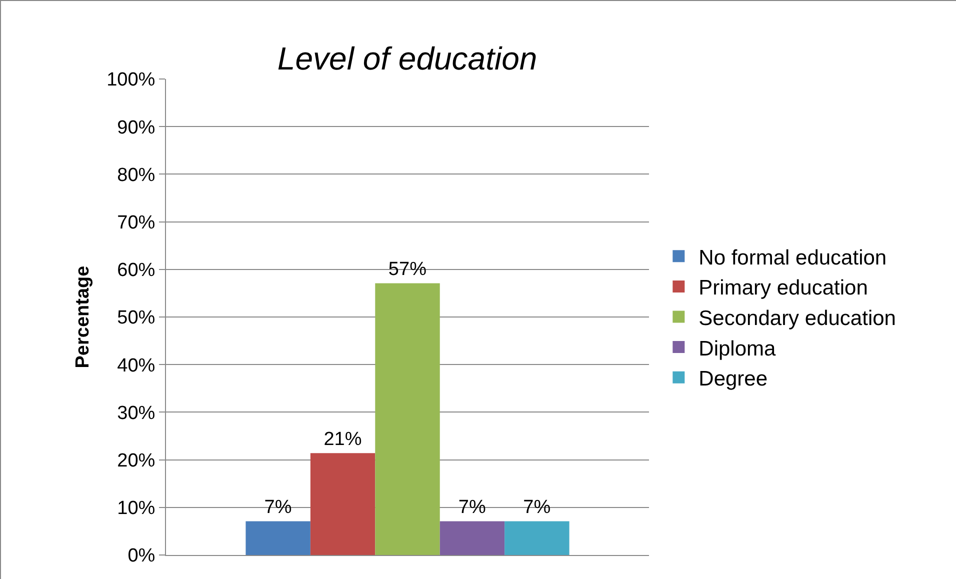 Image resolution: width=956 pixels, height=579 pixels. What do you see at coordinates (797, 318) in the screenshot?
I see `legend-label: Secondary education` at bounding box center [797, 318].